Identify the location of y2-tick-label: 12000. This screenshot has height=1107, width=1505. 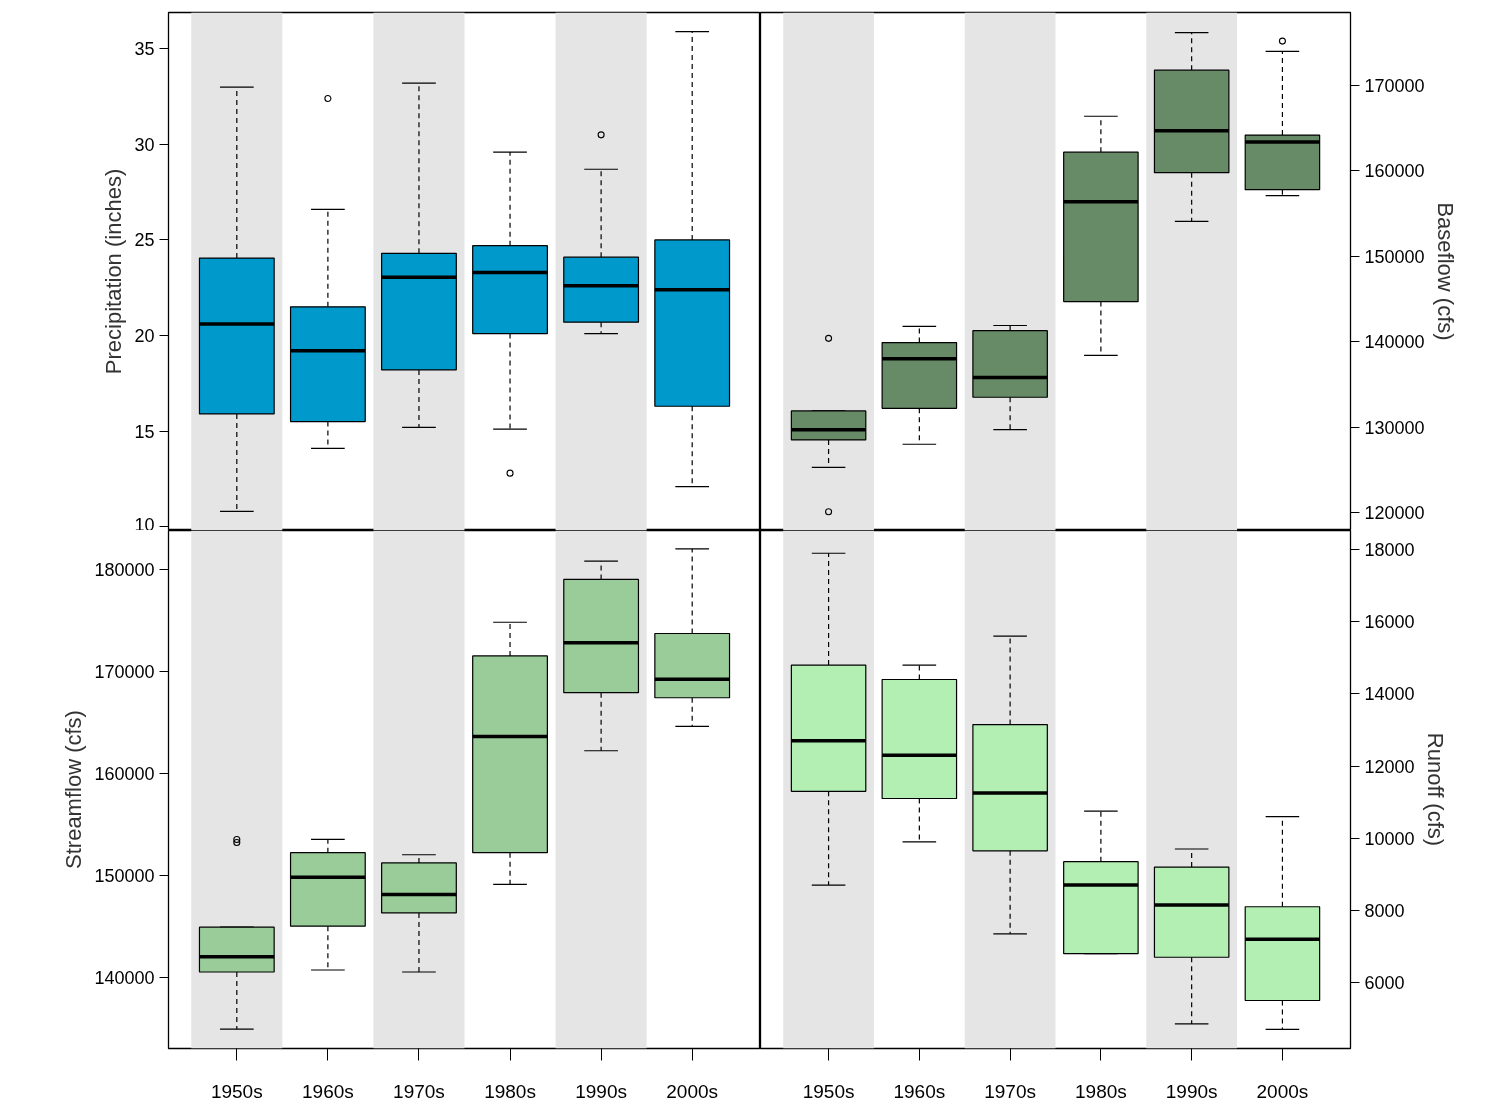
(1389, 766).